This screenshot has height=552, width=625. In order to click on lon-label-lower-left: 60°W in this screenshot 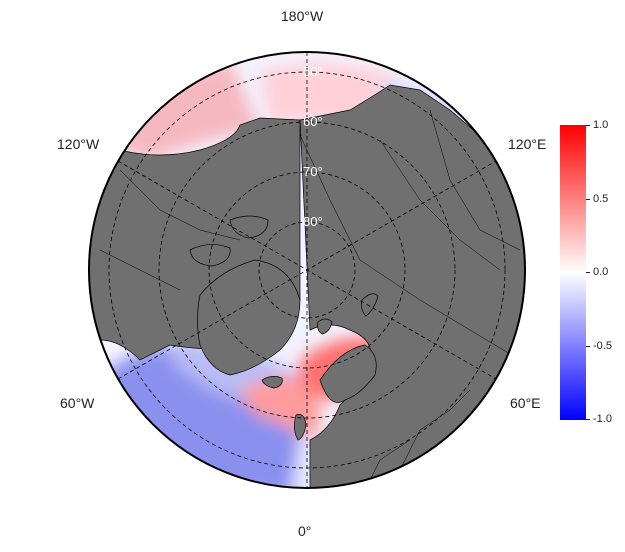, I will do `click(77, 403)`.